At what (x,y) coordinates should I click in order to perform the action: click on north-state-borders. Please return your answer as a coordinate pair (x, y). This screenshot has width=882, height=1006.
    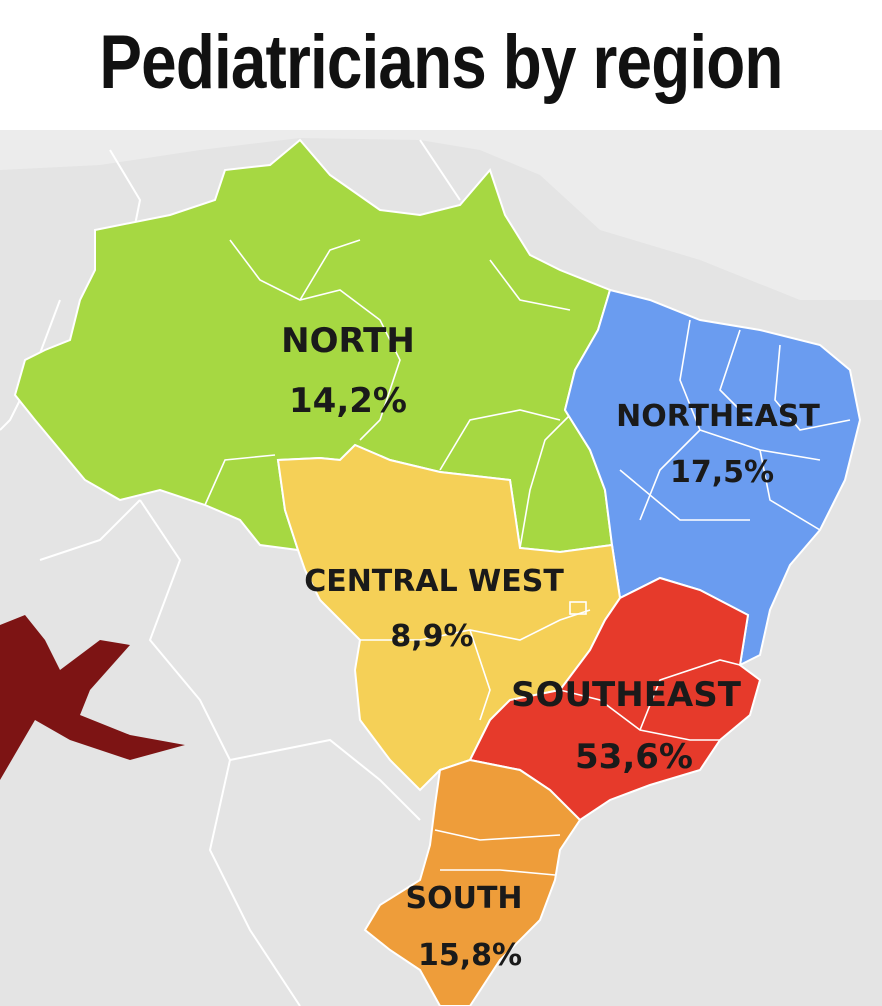
    Looking at the image, I should click on (390, 394).